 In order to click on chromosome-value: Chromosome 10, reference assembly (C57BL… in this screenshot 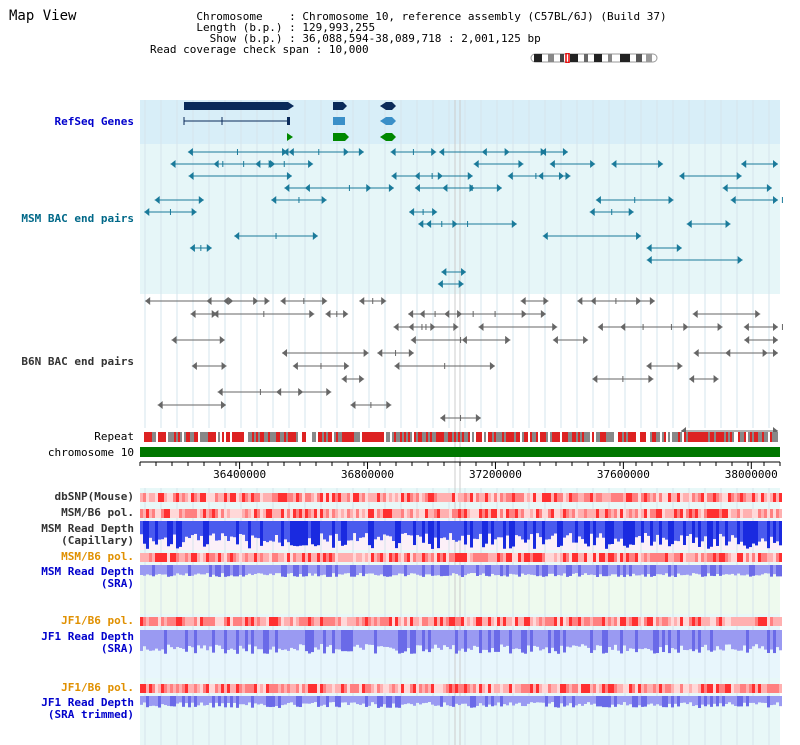, I will do `click(484, 16)`.